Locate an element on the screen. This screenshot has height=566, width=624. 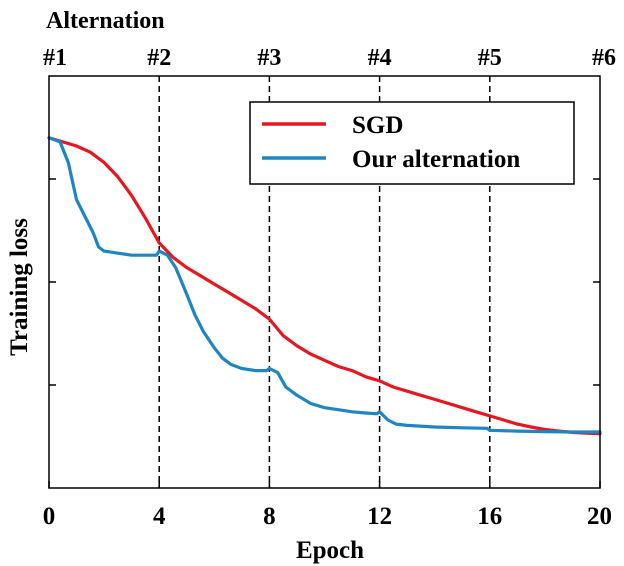
top-tick-labels: #1 #2 #3 #4 #5 #6 is located at coordinates (329, 58).